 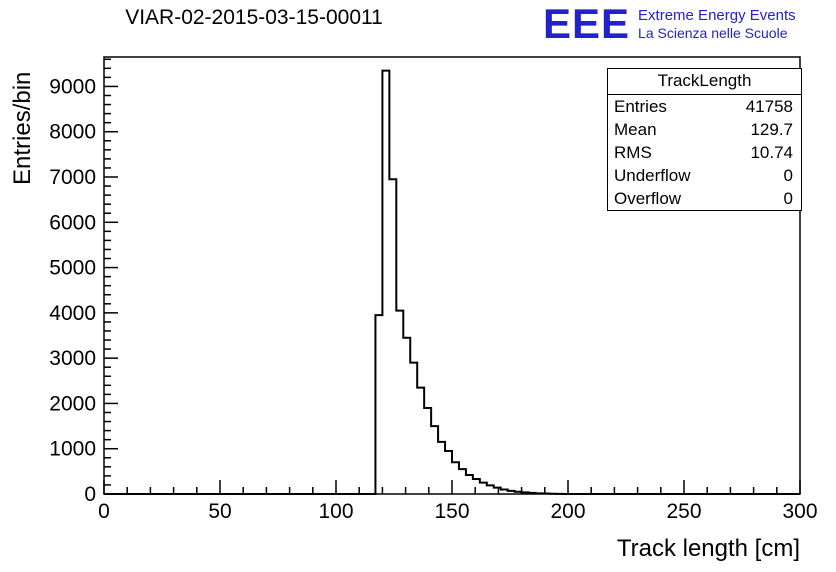 I want to click on svg-text: 1000, so click(x=72, y=449).